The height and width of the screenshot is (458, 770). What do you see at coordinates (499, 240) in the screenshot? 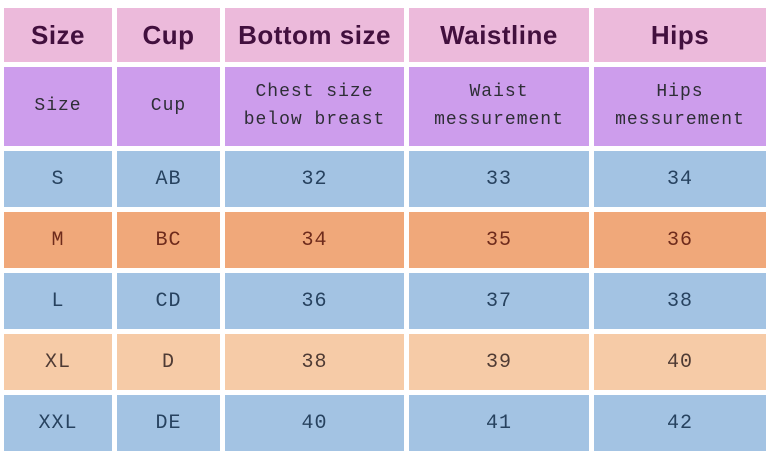
I see `table-cell: 35` at bounding box center [499, 240].